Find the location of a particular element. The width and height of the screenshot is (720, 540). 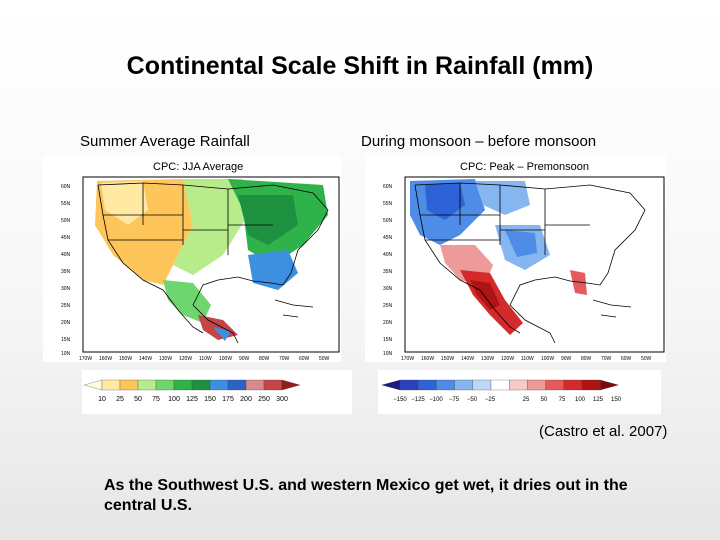

right-lon-label: 170W is located at coordinates (407, 359).